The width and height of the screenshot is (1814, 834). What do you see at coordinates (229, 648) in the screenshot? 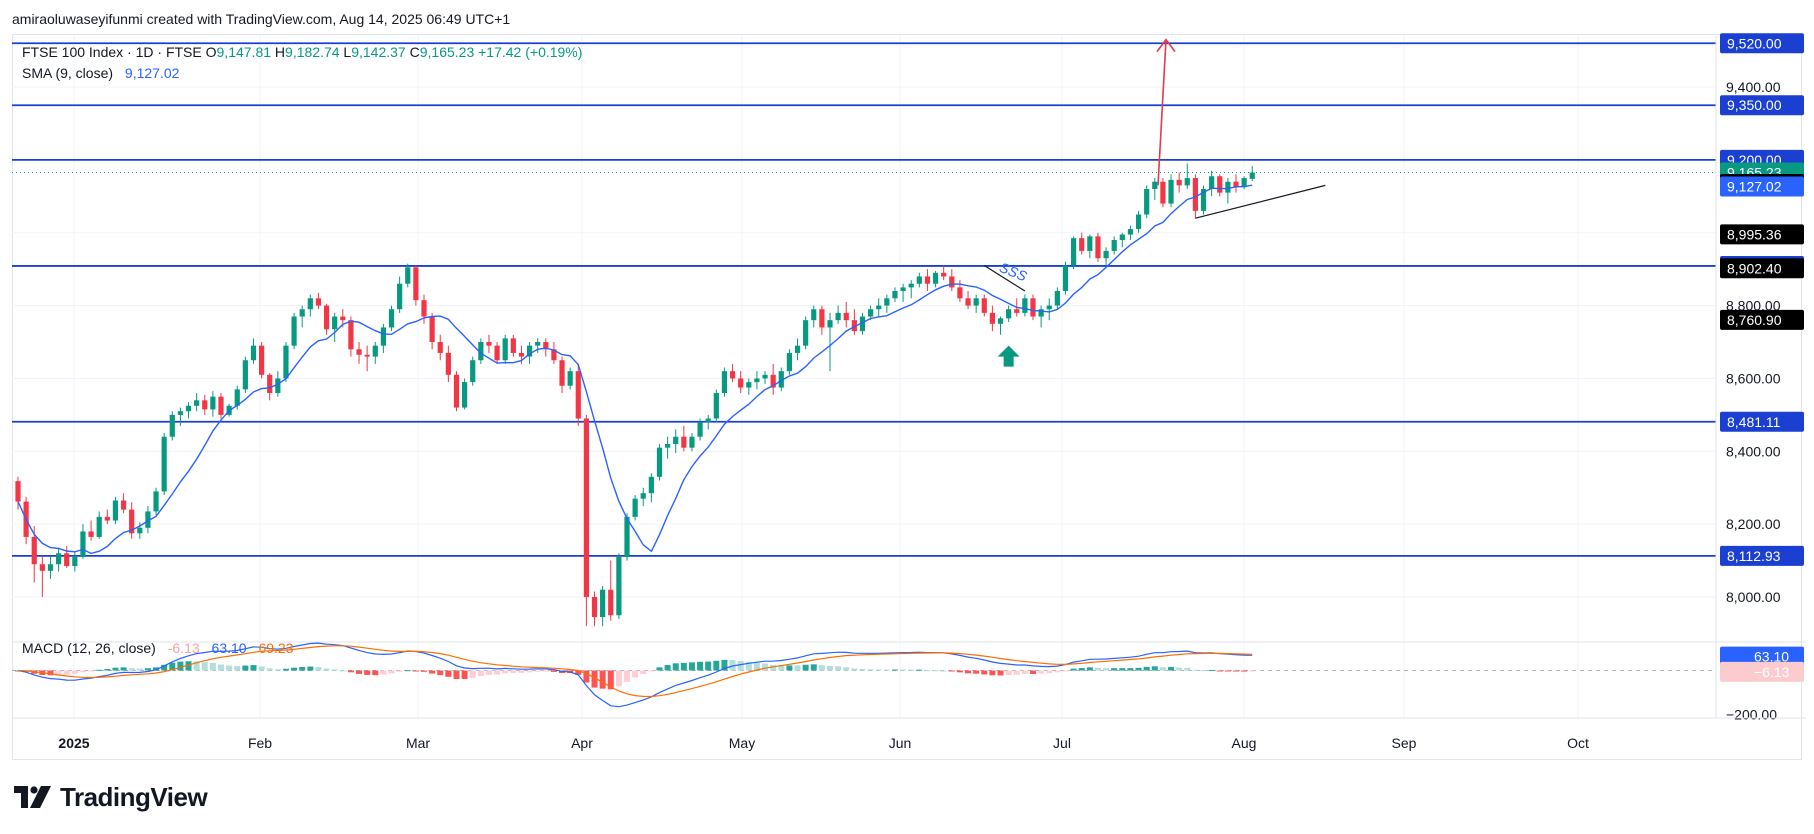
I see `macd-value: 63.10` at bounding box center [229, 648].